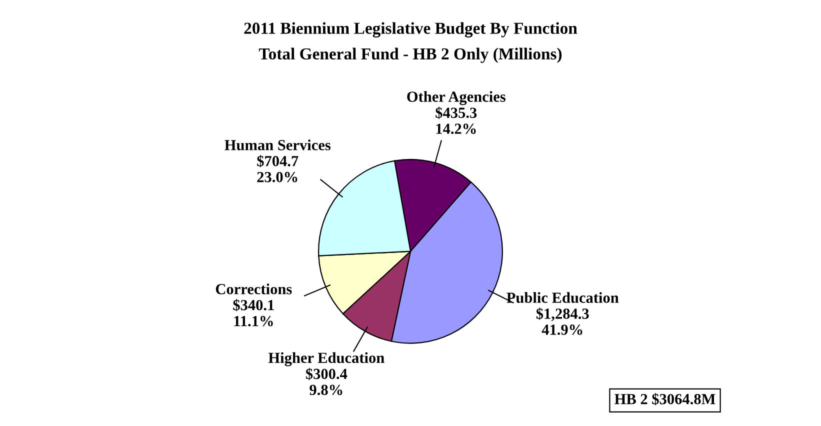 Image resolution: width=821 pixels, height=426 pixels. I want to click on slice-label: Corrections, so click(254, 289).